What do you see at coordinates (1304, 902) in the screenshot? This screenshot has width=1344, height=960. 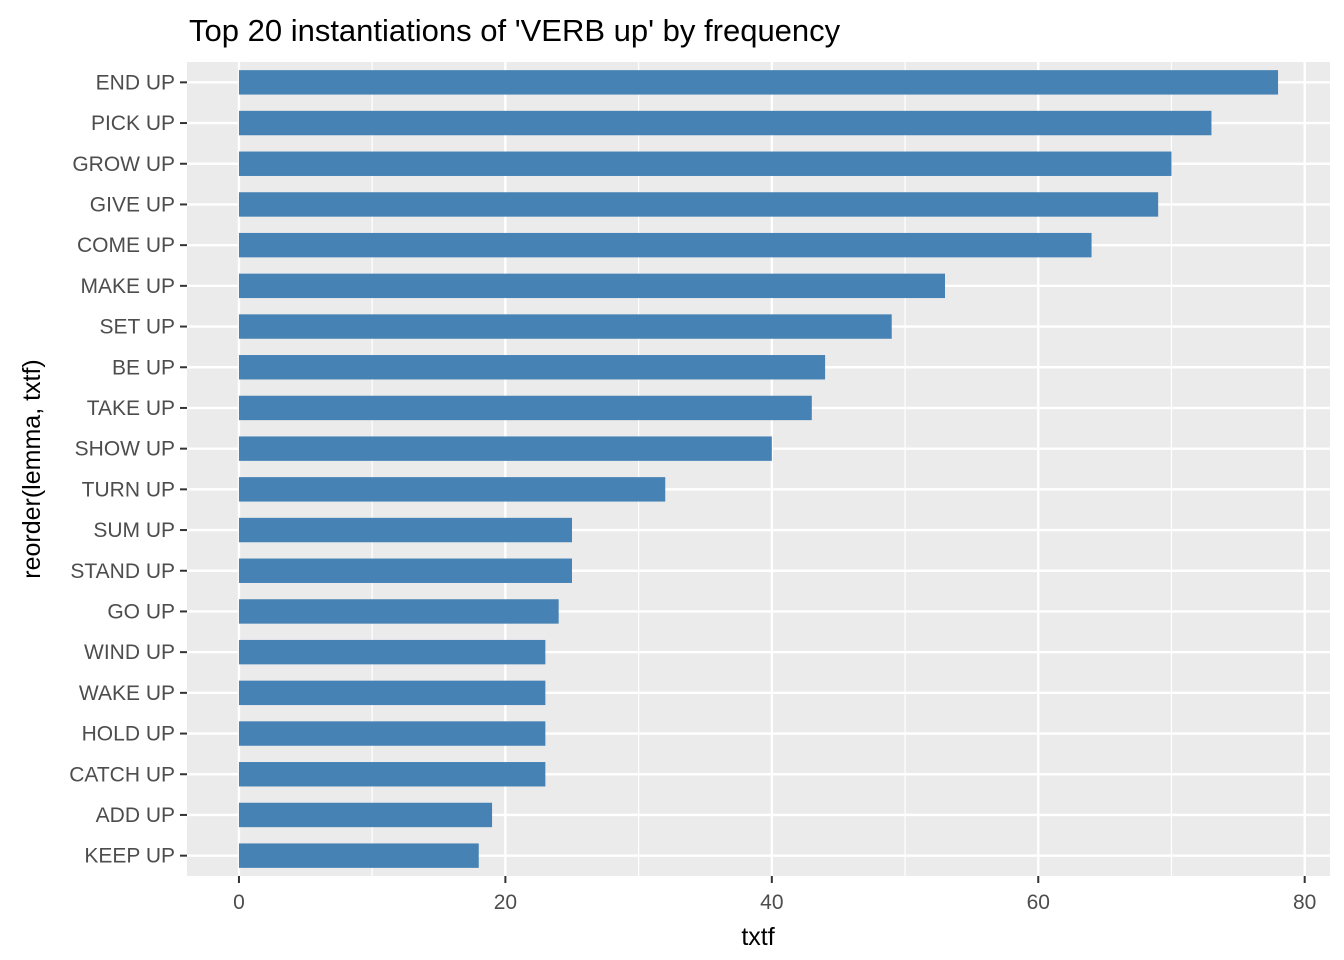 I see `x-tick-label: 80` at bounding box center [1304, 902].